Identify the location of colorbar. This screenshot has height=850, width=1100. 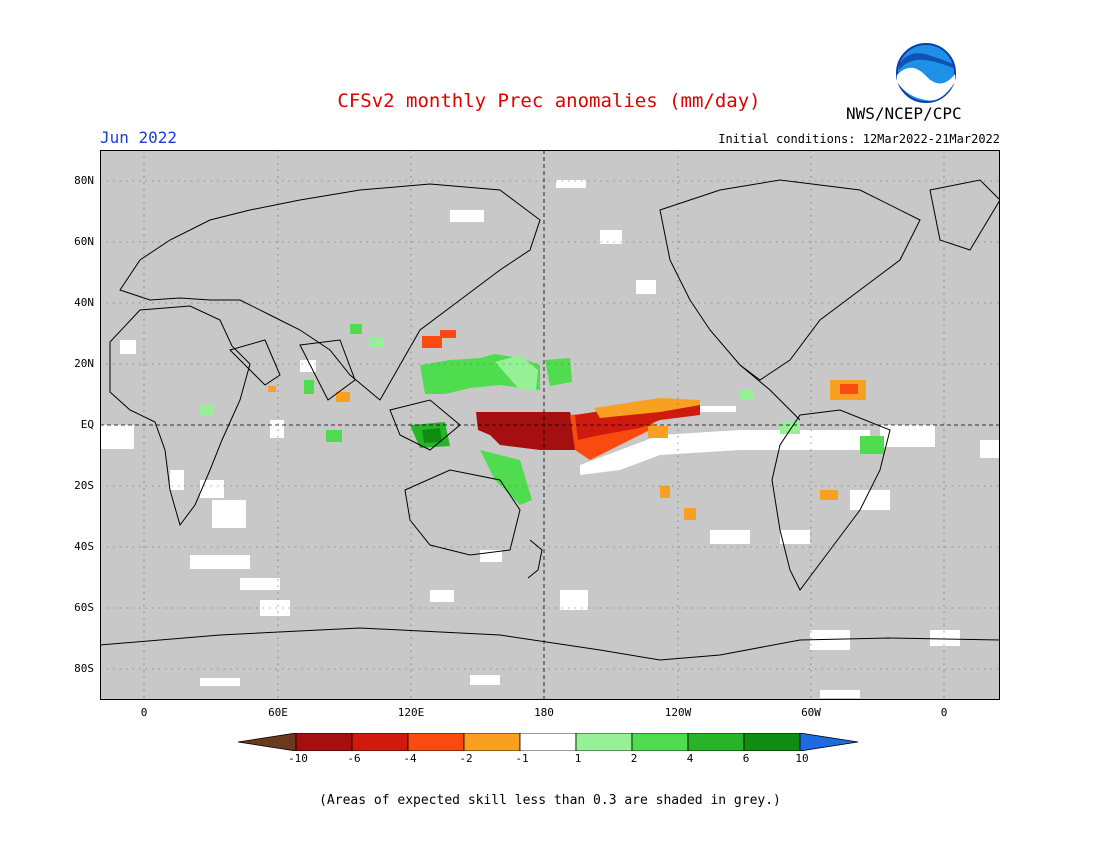
(548, 742).